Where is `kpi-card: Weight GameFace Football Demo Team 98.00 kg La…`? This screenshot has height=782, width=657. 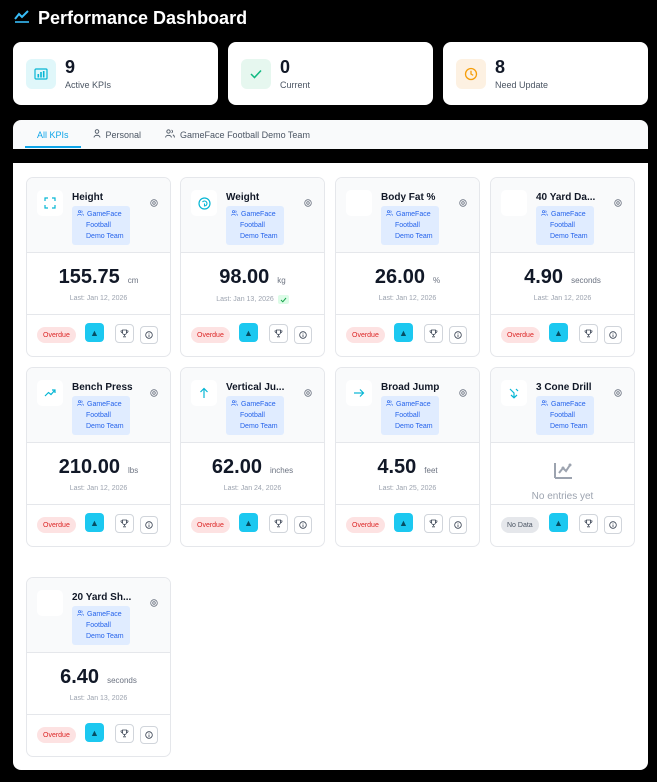
kpi-card: Weight GameFace Football Demo Team 98.00 kg La… is located at coordinates (252, 267).